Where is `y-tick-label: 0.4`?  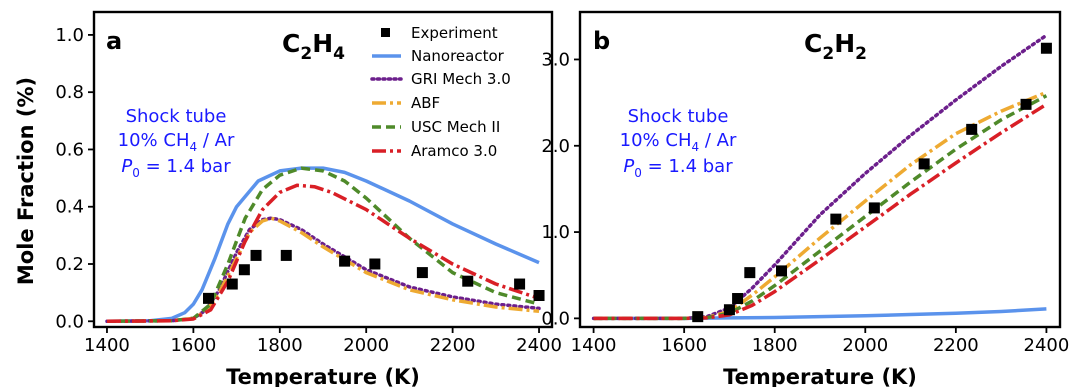
y-tick-label: 0.4 is located at coordinates (69, 207).